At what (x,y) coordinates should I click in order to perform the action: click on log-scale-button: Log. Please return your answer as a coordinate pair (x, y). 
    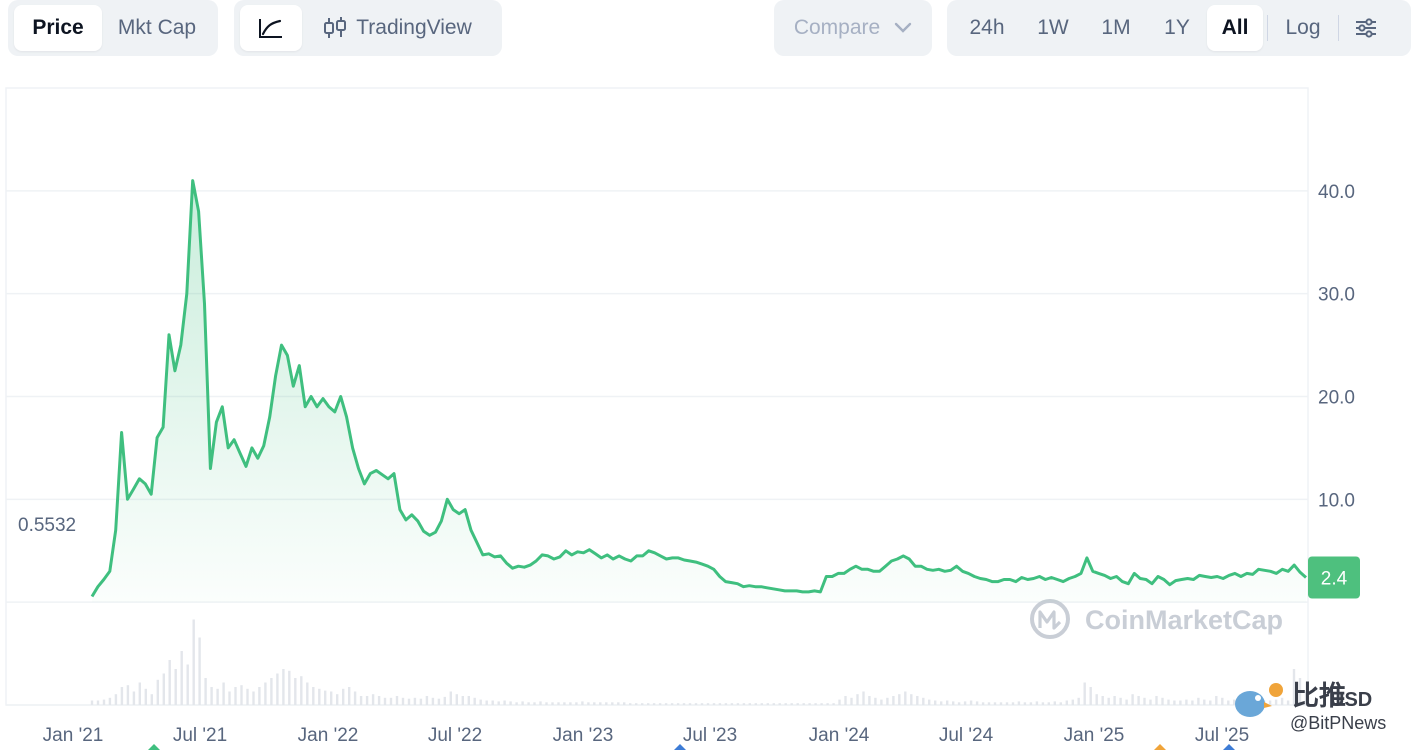
    Looking at the image, I should click on (1303, 27).